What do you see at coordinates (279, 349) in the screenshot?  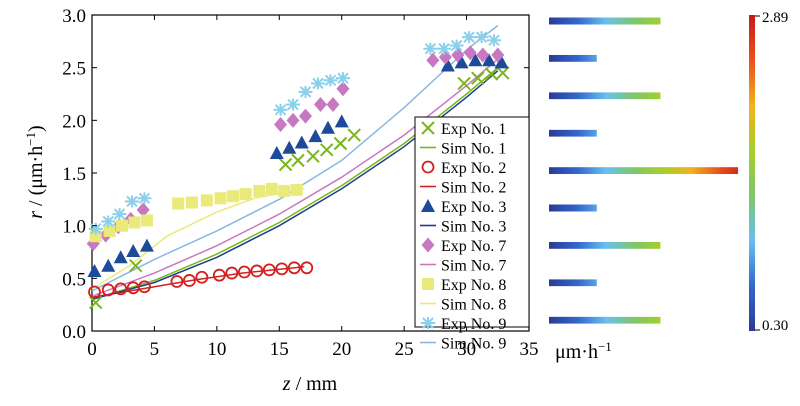 I see `x-tick-label: 15` at bounding box center [279, 349].